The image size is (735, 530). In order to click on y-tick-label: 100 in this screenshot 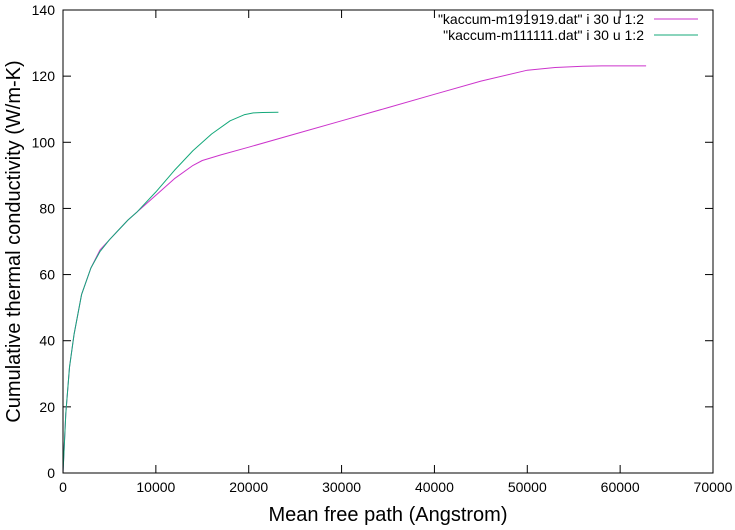, I will do `click(44, 142)`.